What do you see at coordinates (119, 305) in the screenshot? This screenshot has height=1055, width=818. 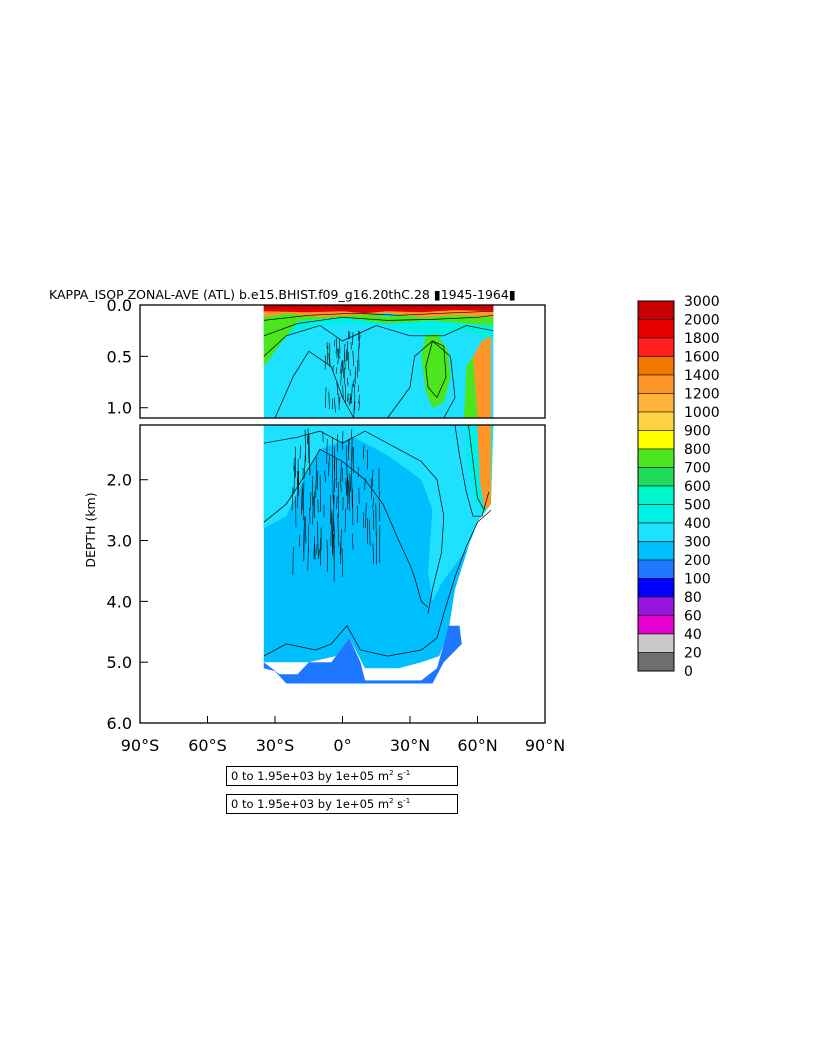 I see `y-tick-label-upper-0: 0.0` at bounding box center [119, 305].